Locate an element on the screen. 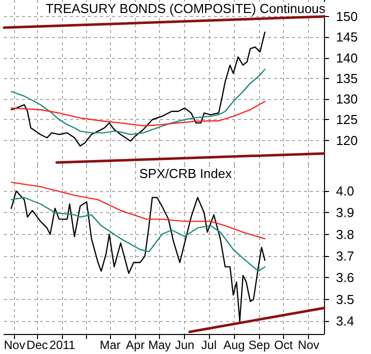 The width and height of the screenshot is (371, 354). y-tick-label: 3.8 is located at coordinates (345, 234).